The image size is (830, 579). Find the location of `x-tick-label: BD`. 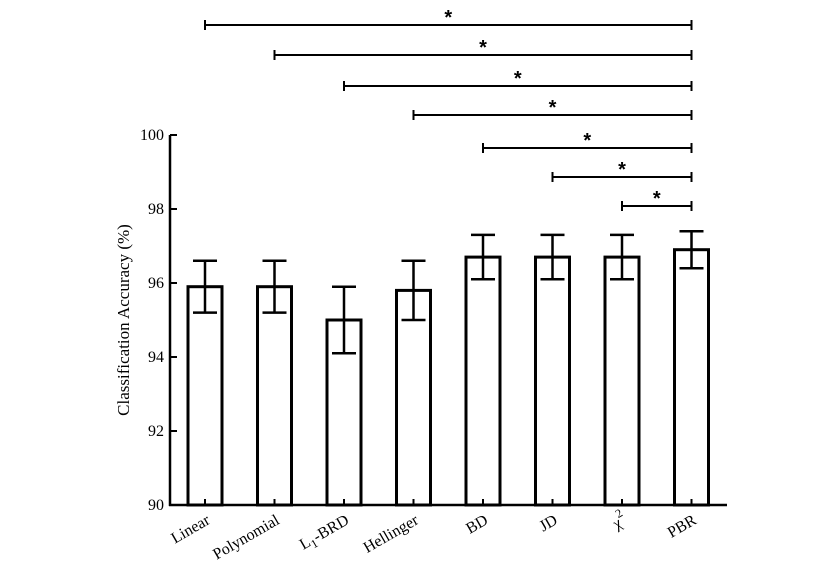

x-tick-label: BD is located at coordinates (477, 525).